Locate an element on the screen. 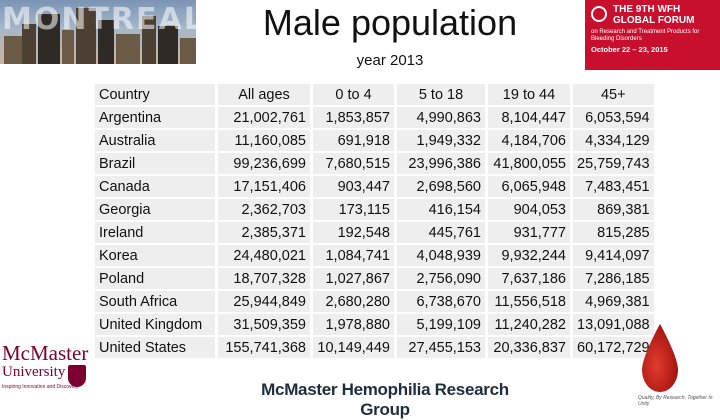  blood-drop-icon is located at coordinates (660, 358).